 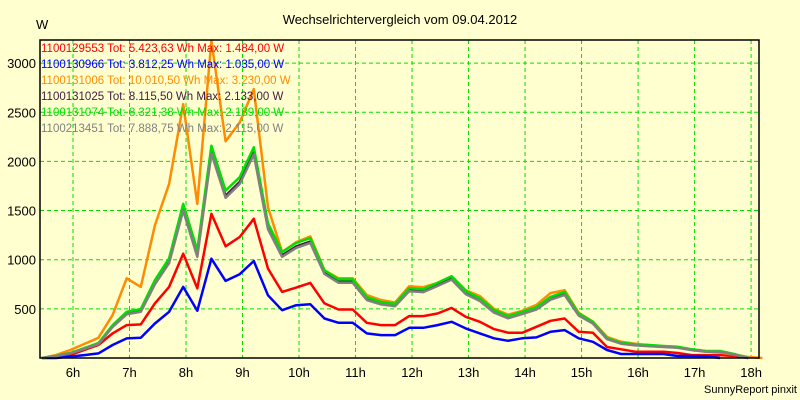 I want to click on x-tick-label: 18h, so click(x=751, y=372).